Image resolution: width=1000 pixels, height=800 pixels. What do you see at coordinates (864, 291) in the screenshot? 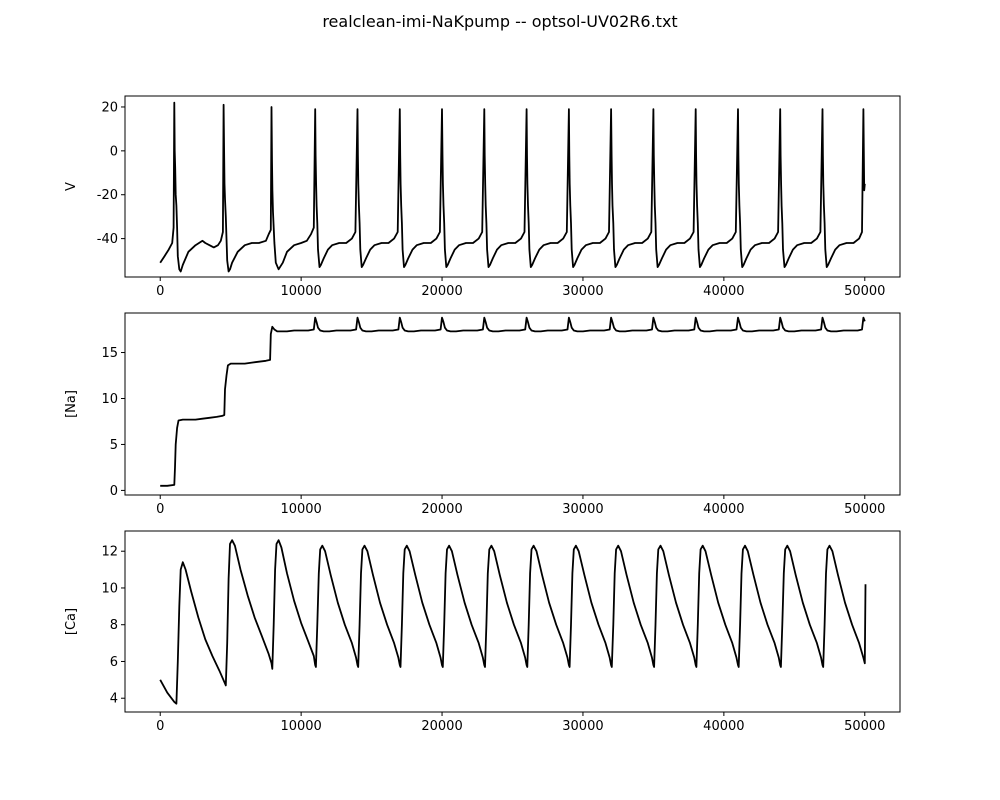
I see `x-tick-label-v: 50000` at bounding box center [864, 291].